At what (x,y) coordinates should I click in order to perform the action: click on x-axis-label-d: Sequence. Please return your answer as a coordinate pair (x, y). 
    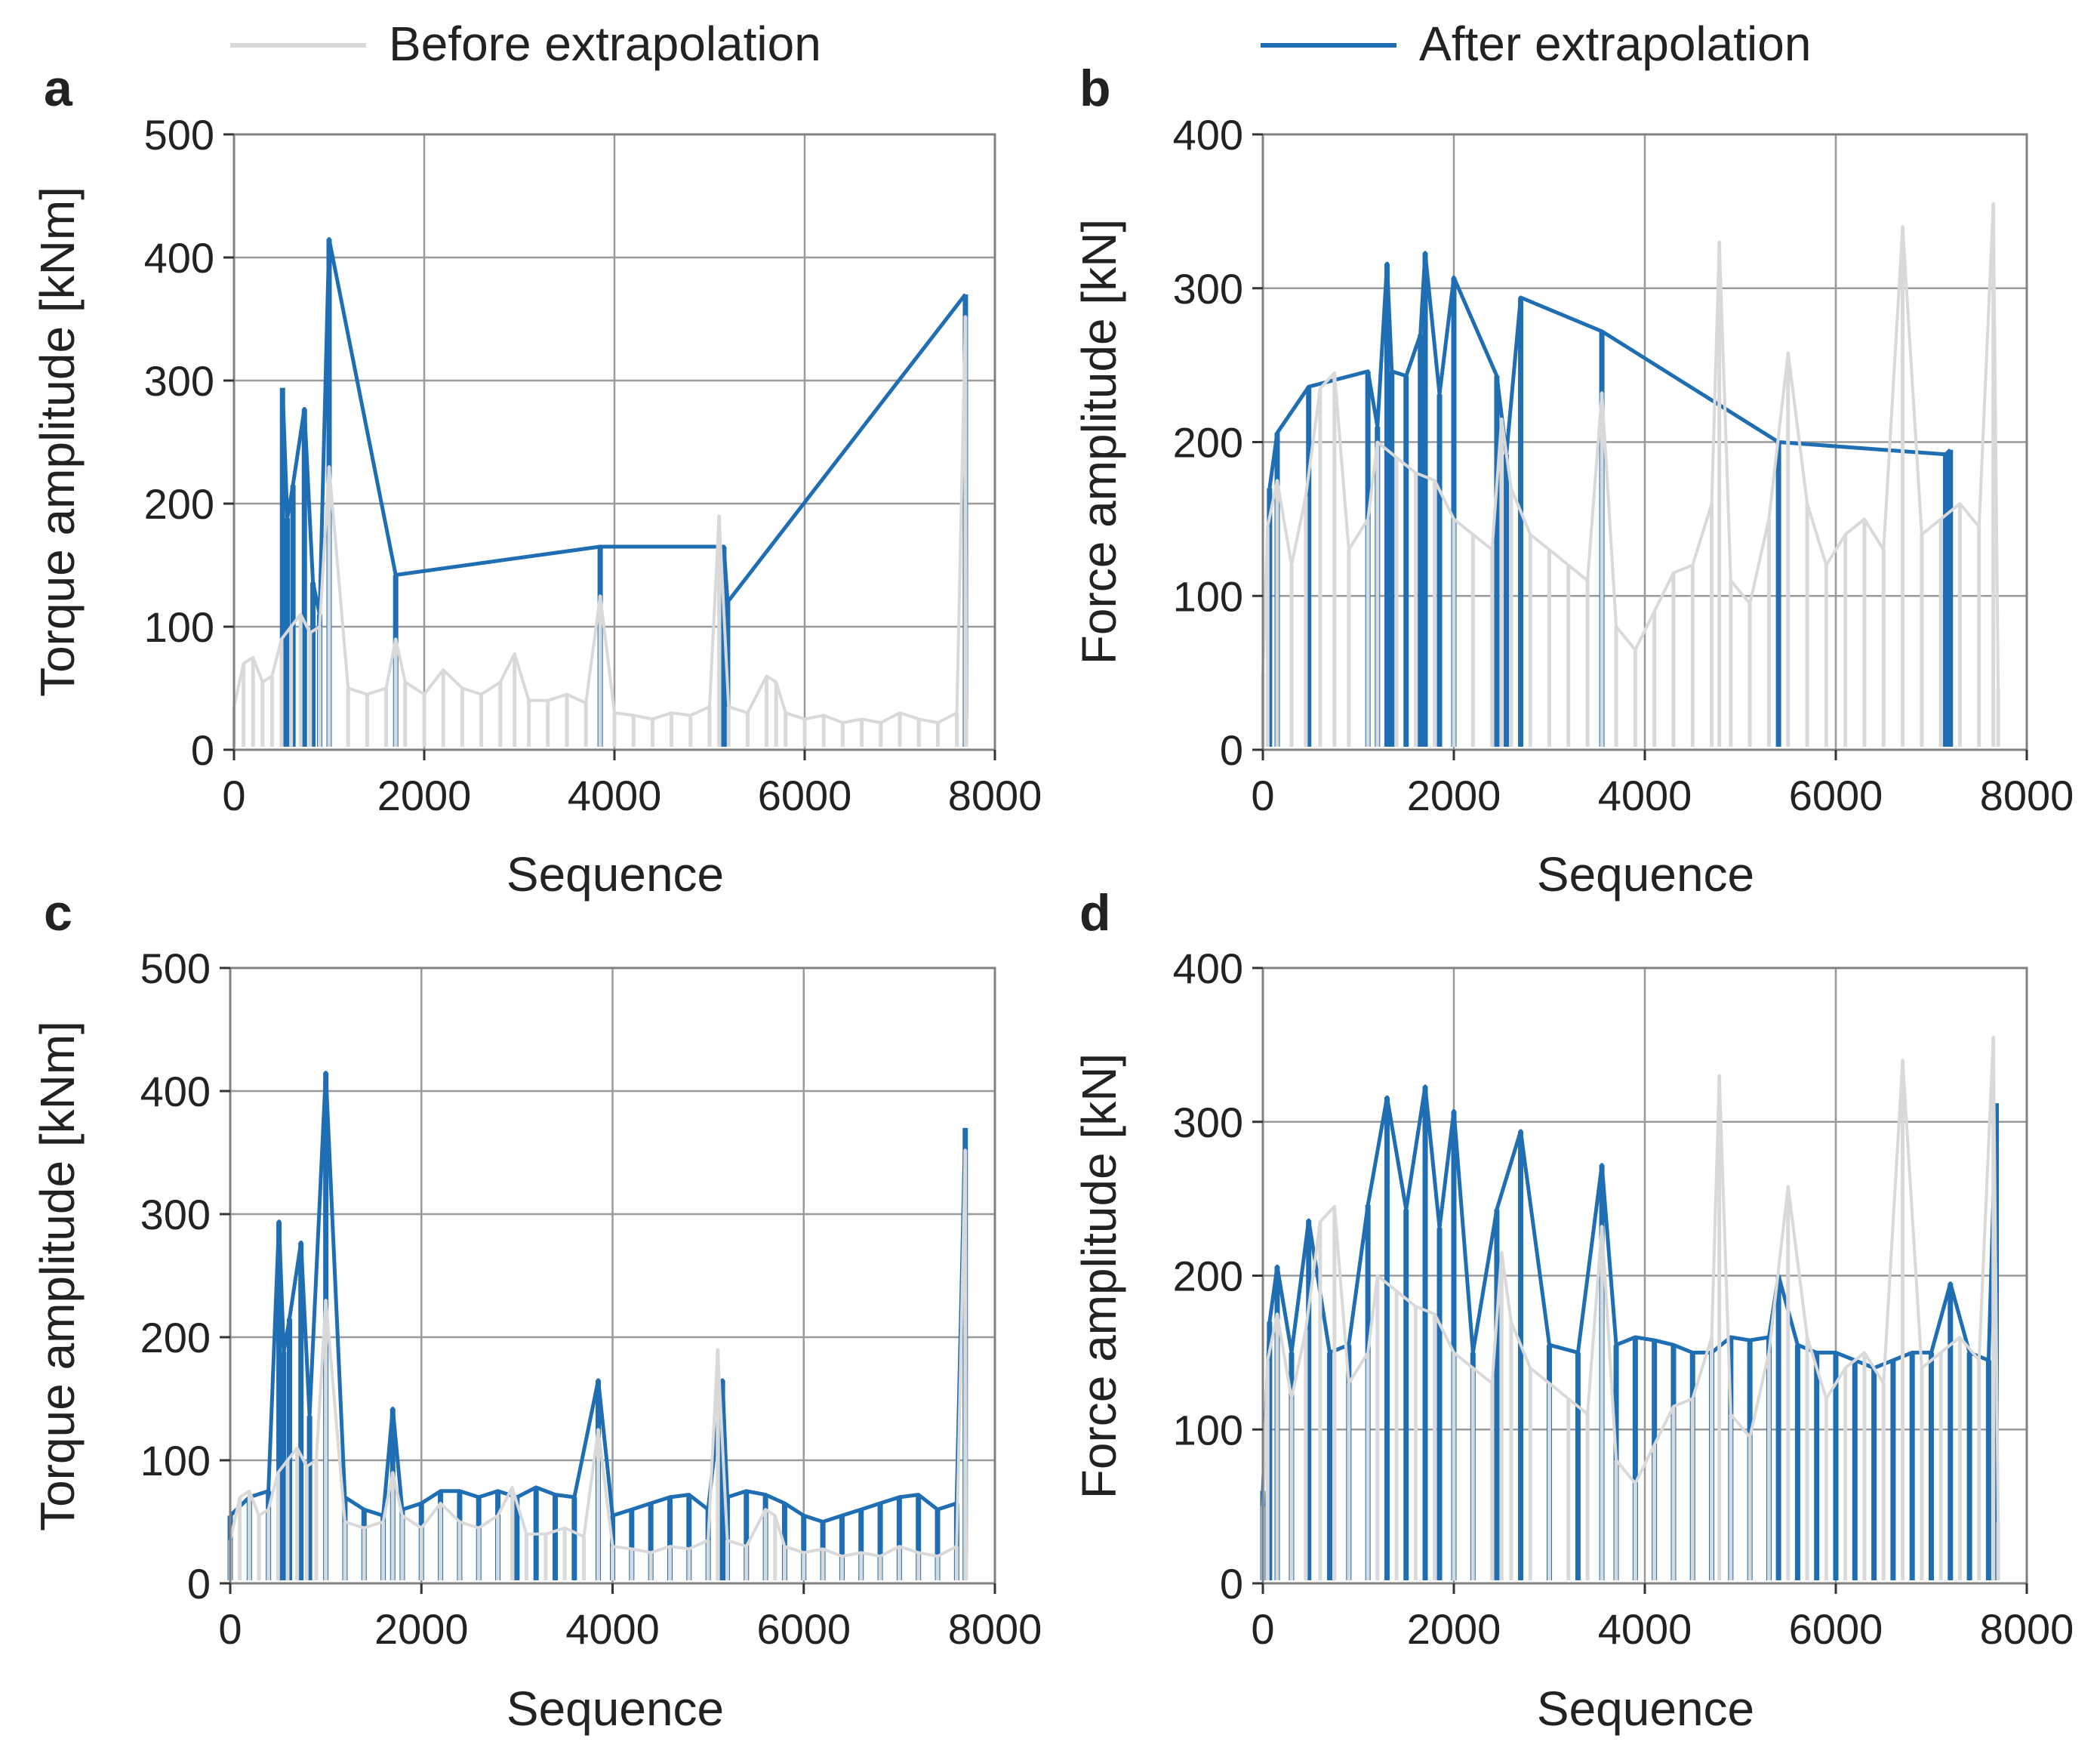
    Looking at the image, I should click on (1646, 1709).